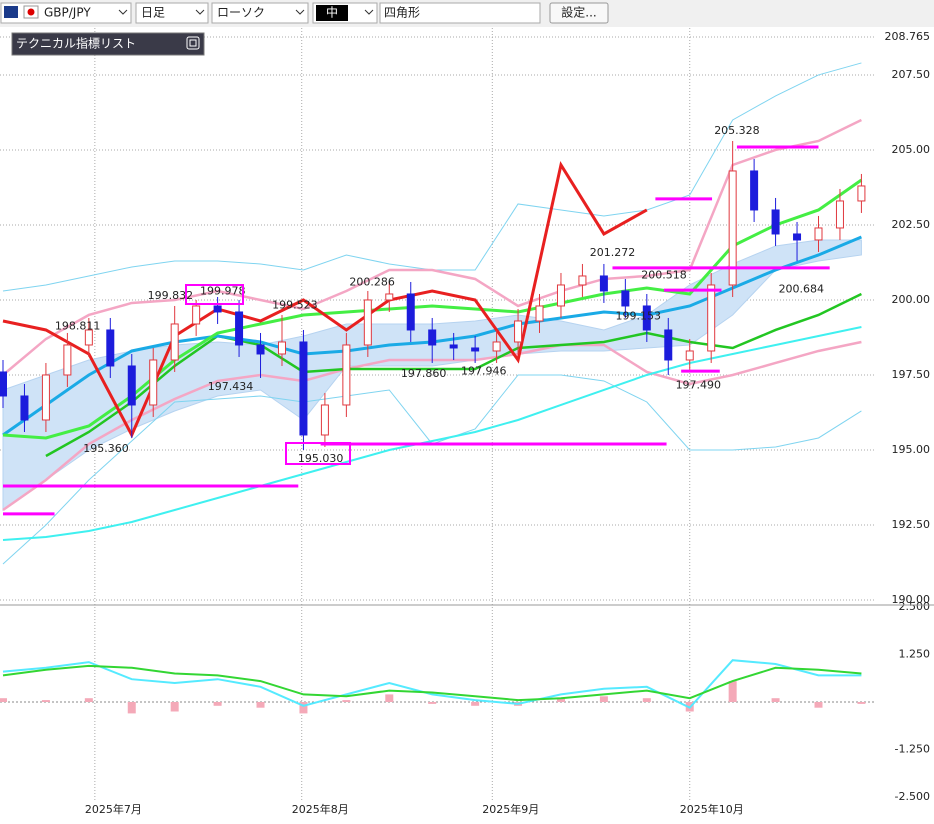 The image size is (934, 824). I want to click on price-label: 197.946, so click(484, 371).